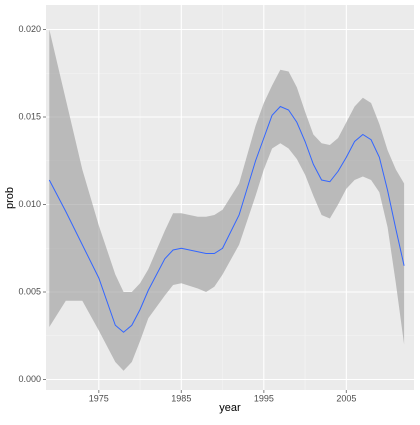 Image resolution: width=420 pixels, height=425 pixels. Describe the element at coordinates (29, 116) in the screenshot. I see `y-tick-label: 0.015` at that location.